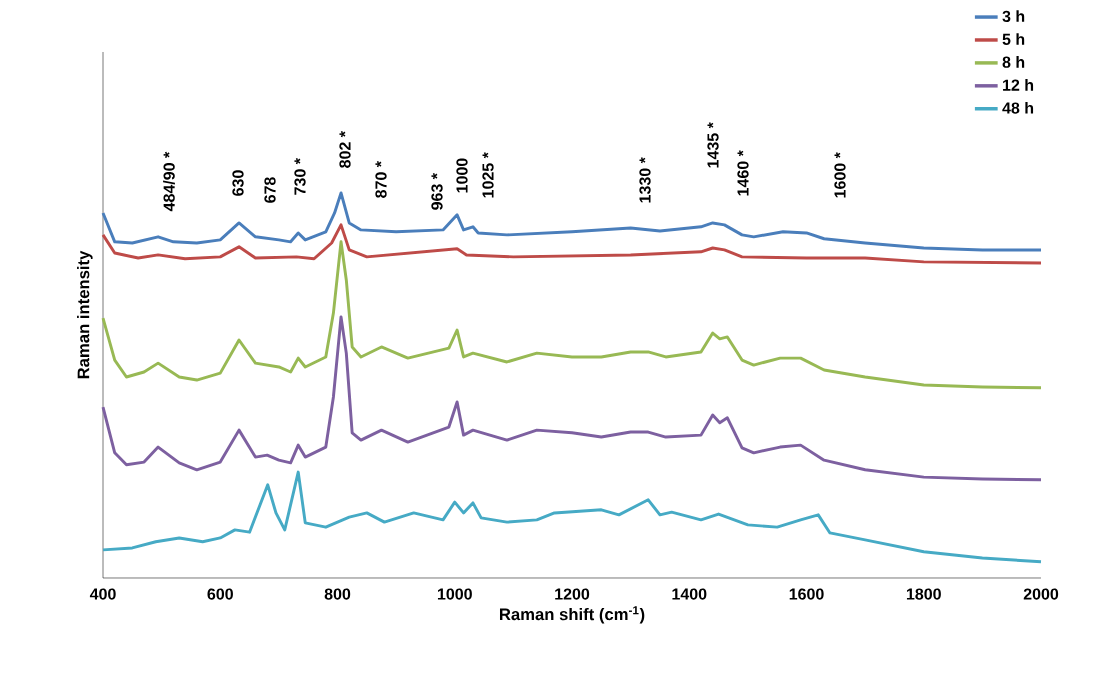  I want to click on x-tick-label: 400, so click(102, 594).